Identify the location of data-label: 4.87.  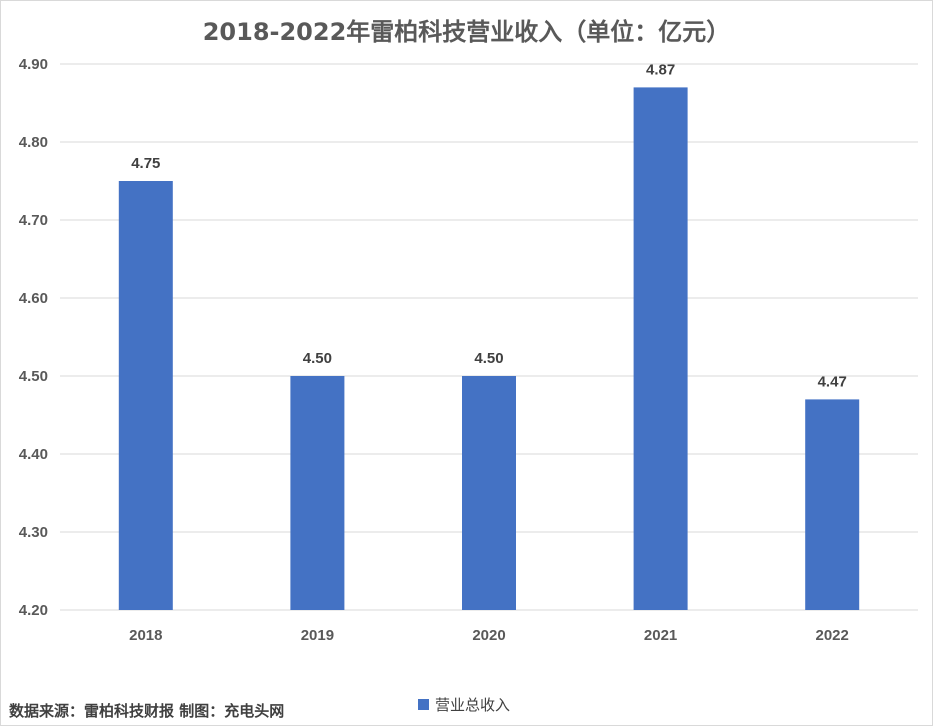
(660, 69).